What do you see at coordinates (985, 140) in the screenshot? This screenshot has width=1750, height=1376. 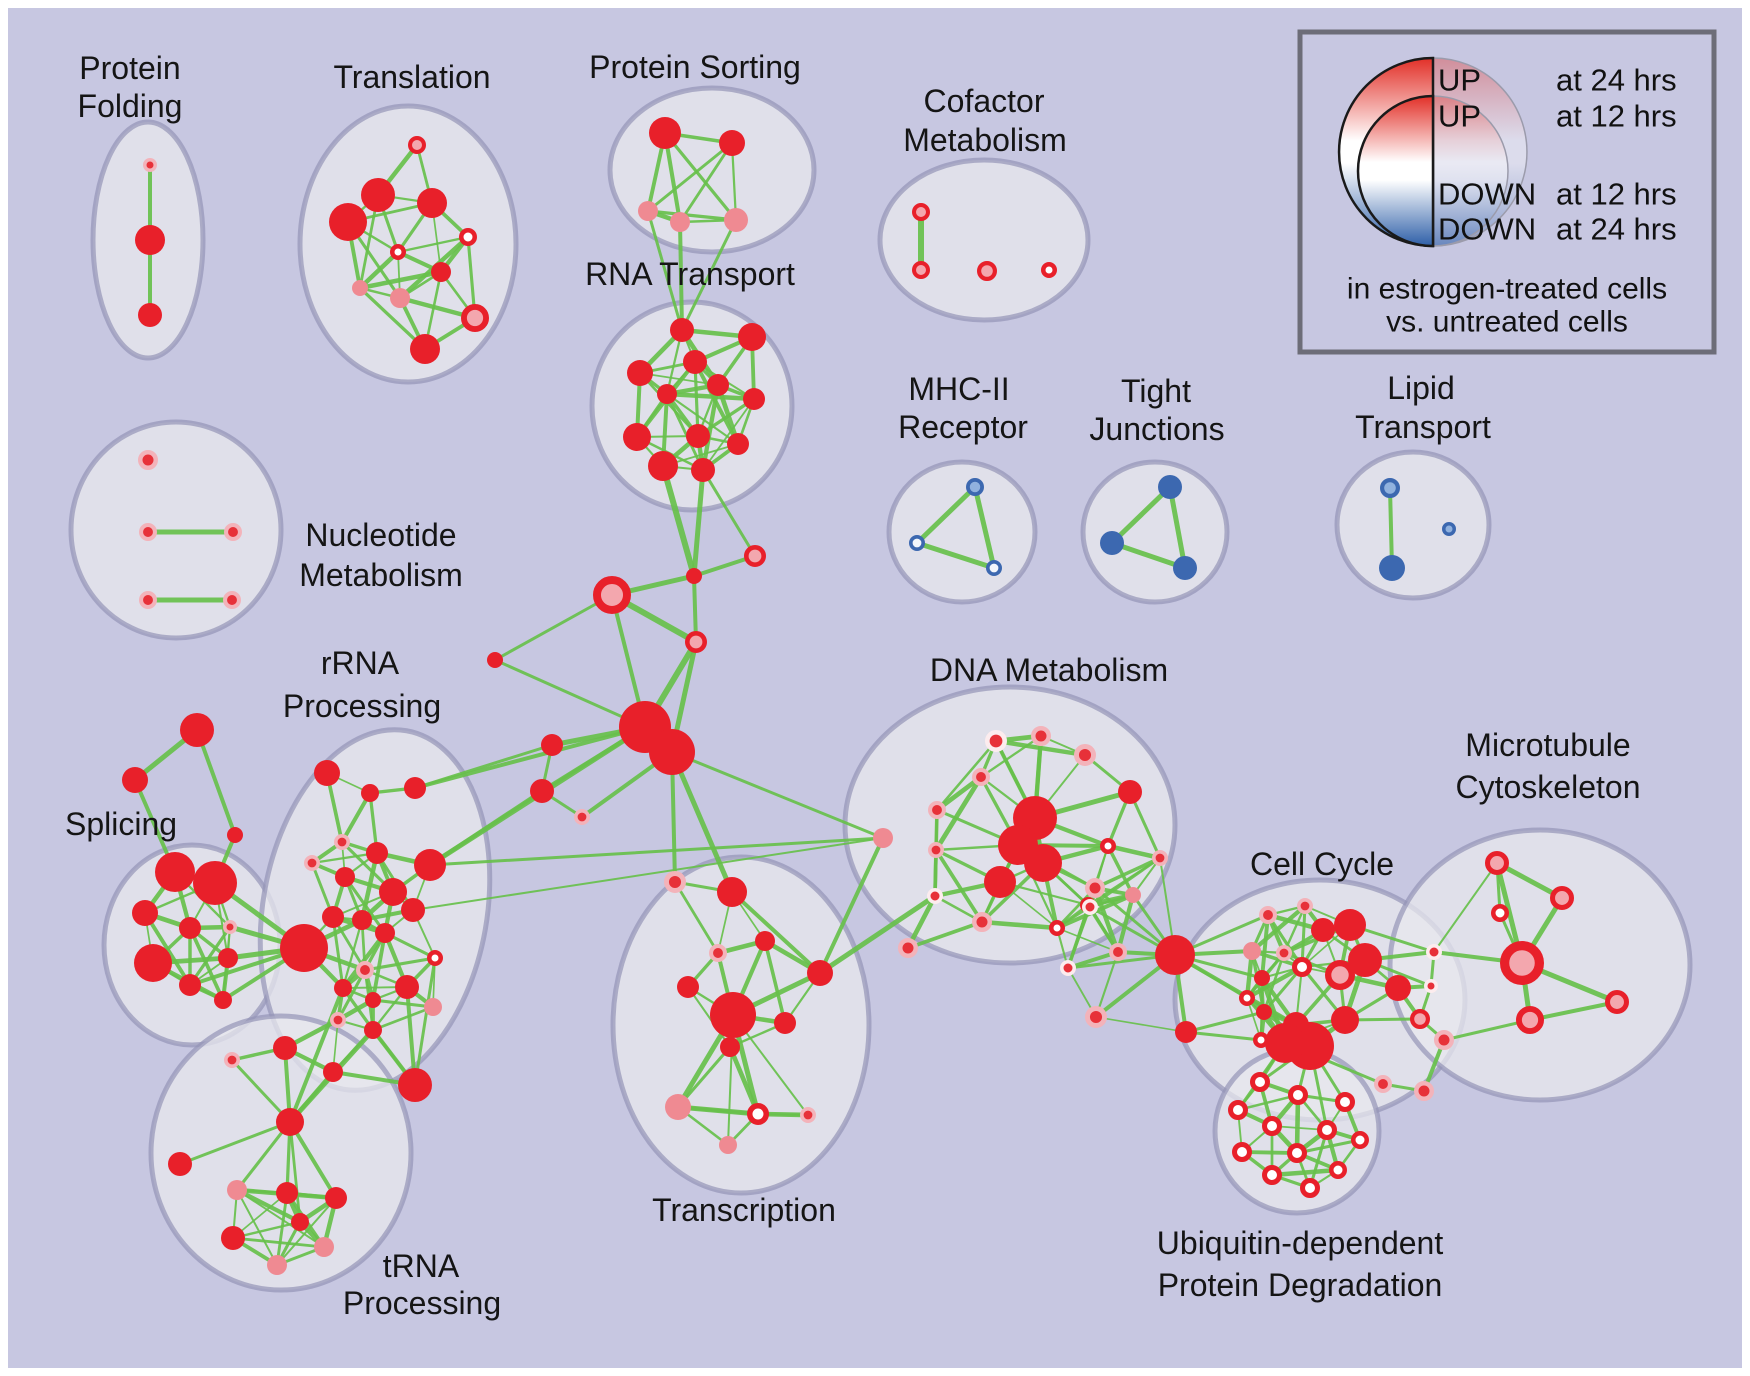 I see `cluster-label-cofactor-metabolism: Metabolism` at bounding box center [985, 140].